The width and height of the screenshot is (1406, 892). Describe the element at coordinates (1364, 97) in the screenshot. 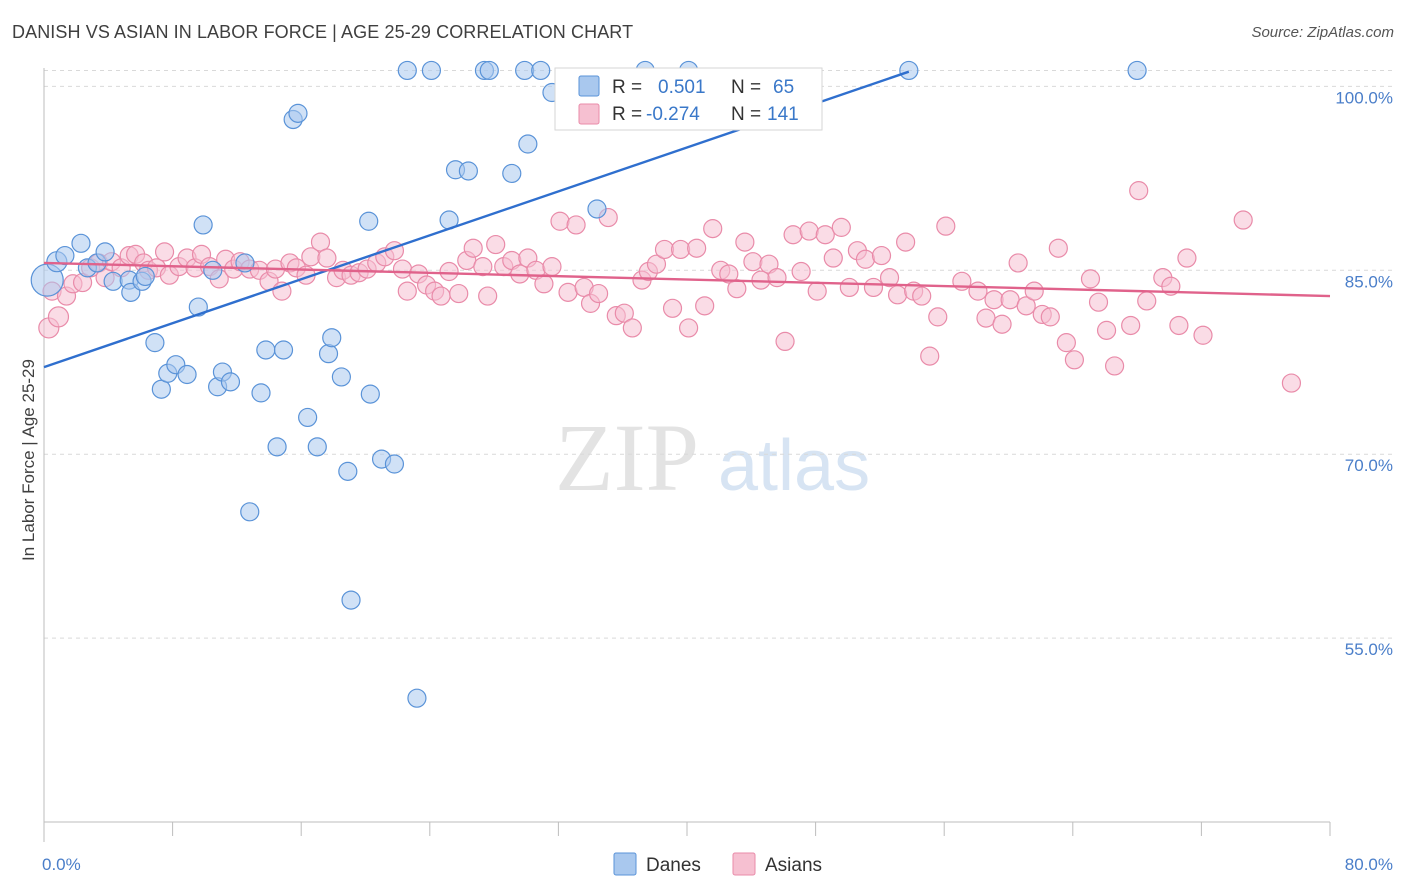

I see `y-tick-label: 100.0%` at that location.